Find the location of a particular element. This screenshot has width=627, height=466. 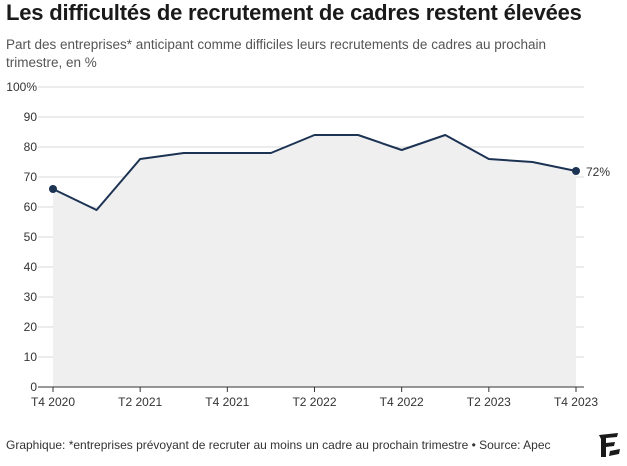

y-tick-label: 10 is located at coordinates (31, 357).